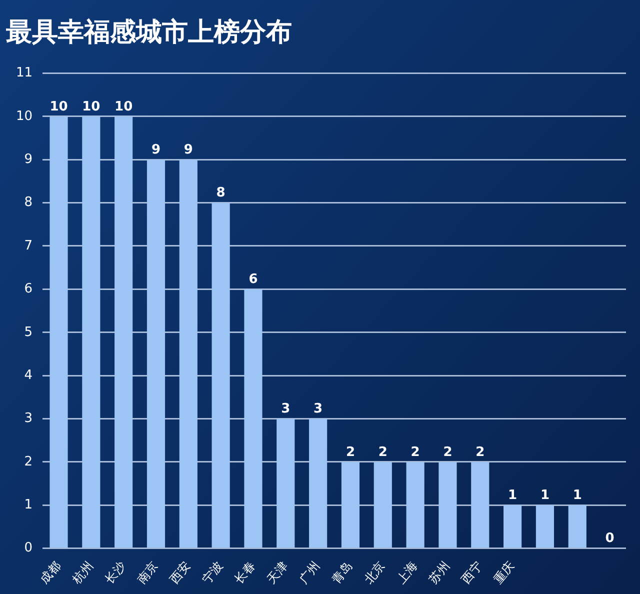 The image size is (640, 594). What do you see at coordinates (28, 246) in the screenshot?
I see `y-tick-label: 7` at bounding box center [28, 246].